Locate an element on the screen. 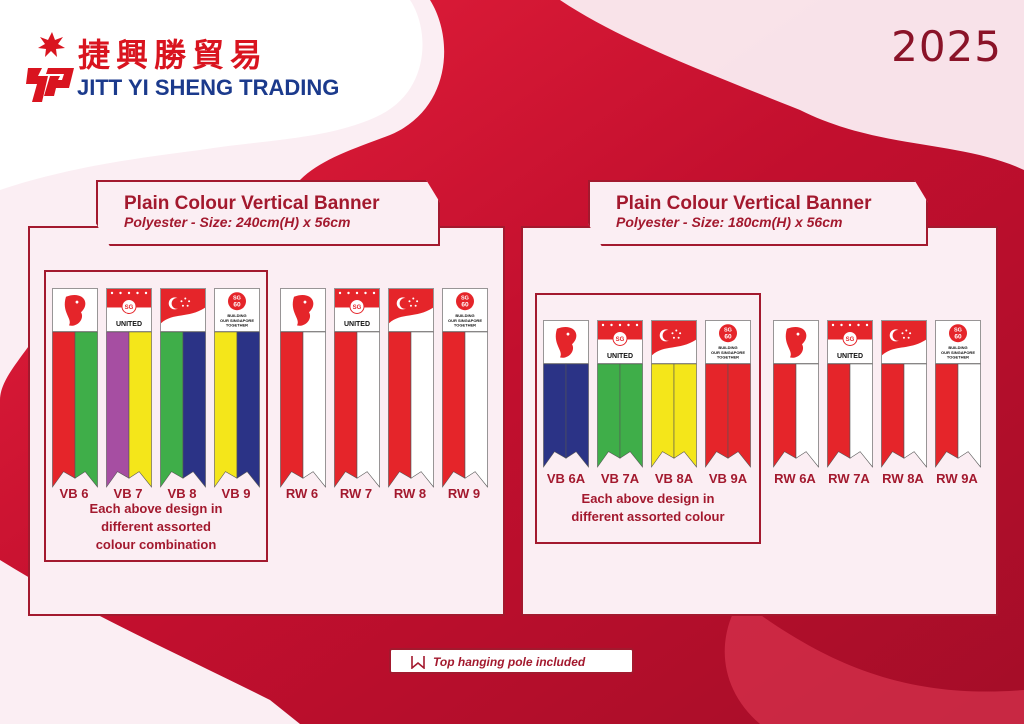  banner-label: VB 8 is located at coordinates (182, 493).